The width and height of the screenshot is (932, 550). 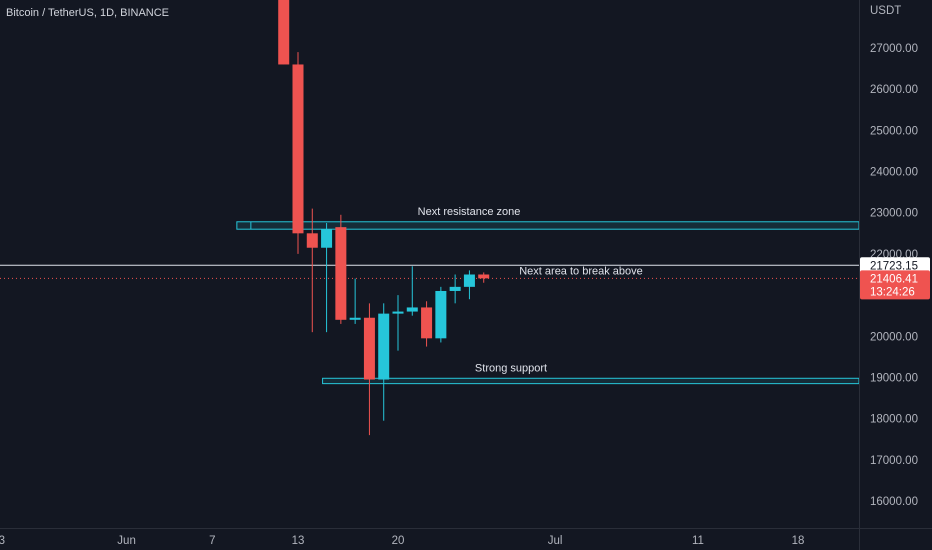 What do you see at coordinates (581, 271) in the screenshot?
I see `breakout-line-label: Next area to break above` at bounding box center [581, 271].